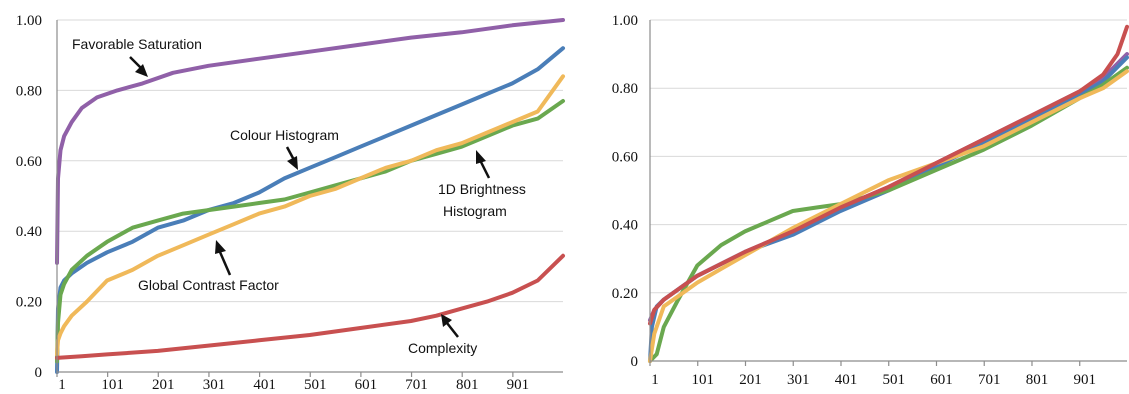 The width and height of the screenshot is (1129, 394). Describe the element at coordinates (442, 348) in the screenshot. I see `annotation-complexity: Complexity` at that location.